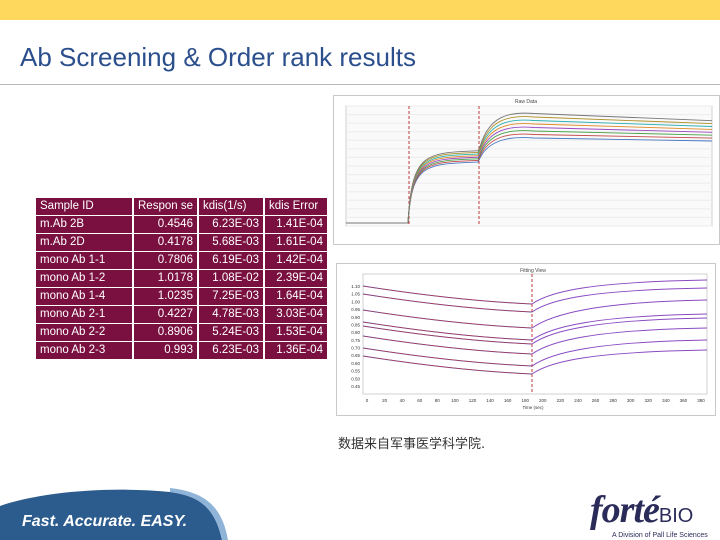  Describe the element at coordinates (355, 363) in the screenshot. I see `y-tick-label: 0.60` at that location.